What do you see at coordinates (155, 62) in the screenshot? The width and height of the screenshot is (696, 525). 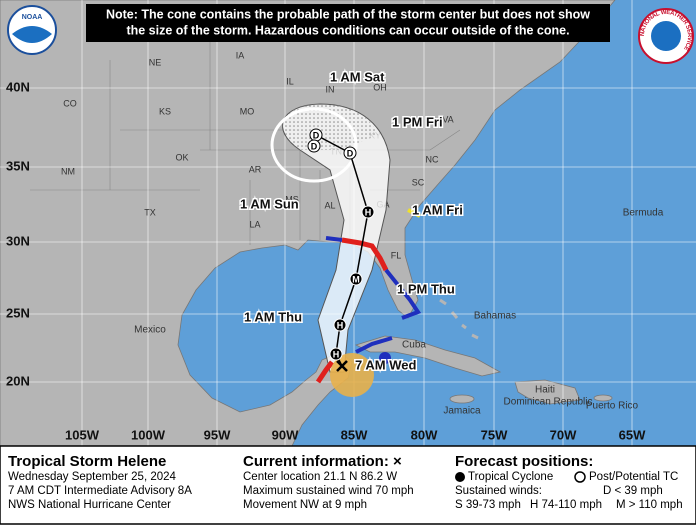 I see `state-label: NE` at bounding box center [155, 62].